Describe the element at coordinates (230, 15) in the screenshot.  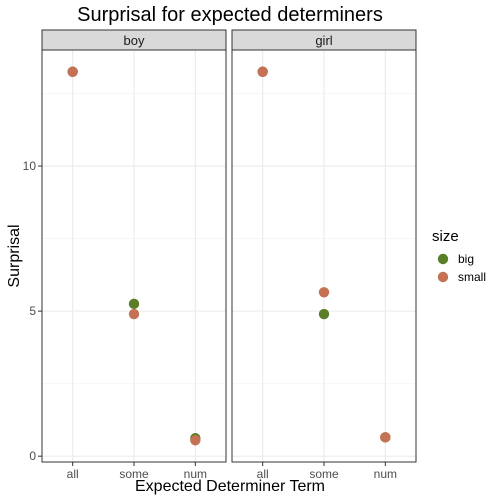
I see `chart-title: Surprisal for expected determiners` at that location.